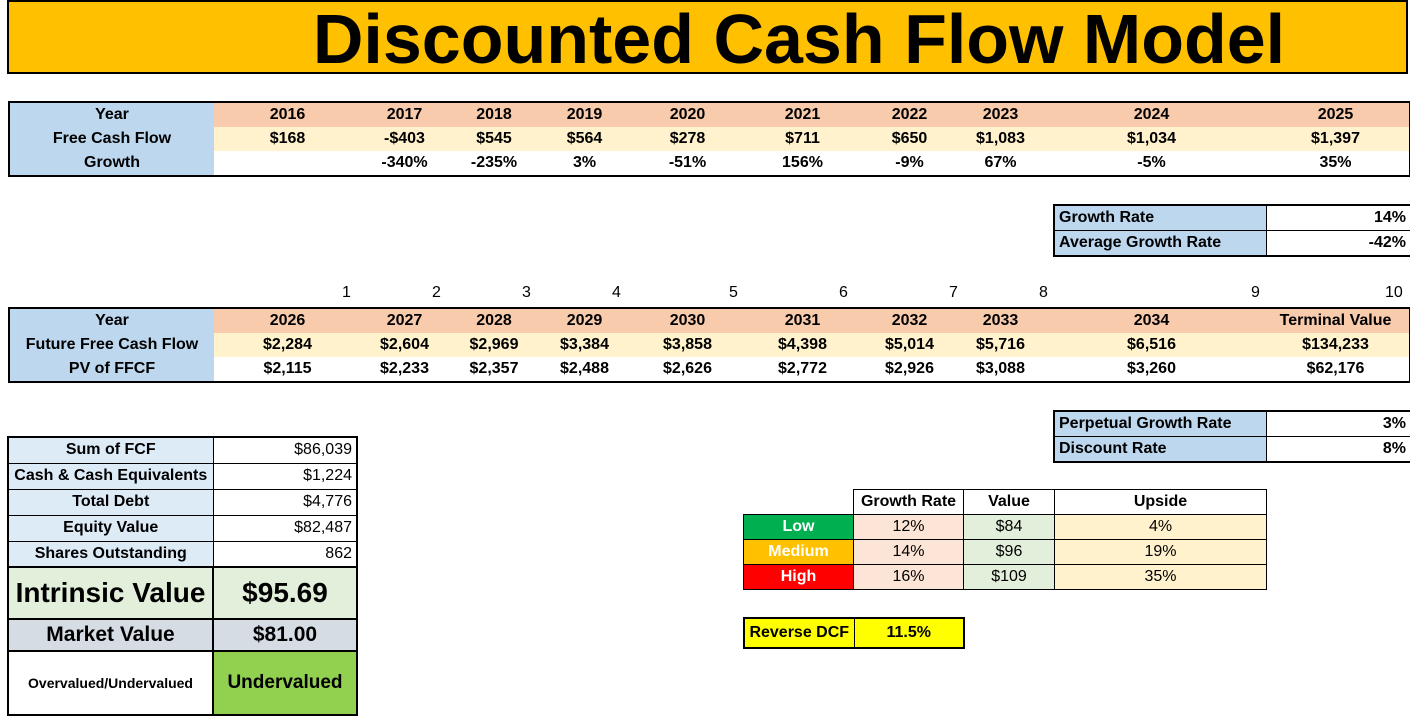  Describe the element at coordinates (1255, 292) in the screenshot. I see `period-index: 9` at that location.